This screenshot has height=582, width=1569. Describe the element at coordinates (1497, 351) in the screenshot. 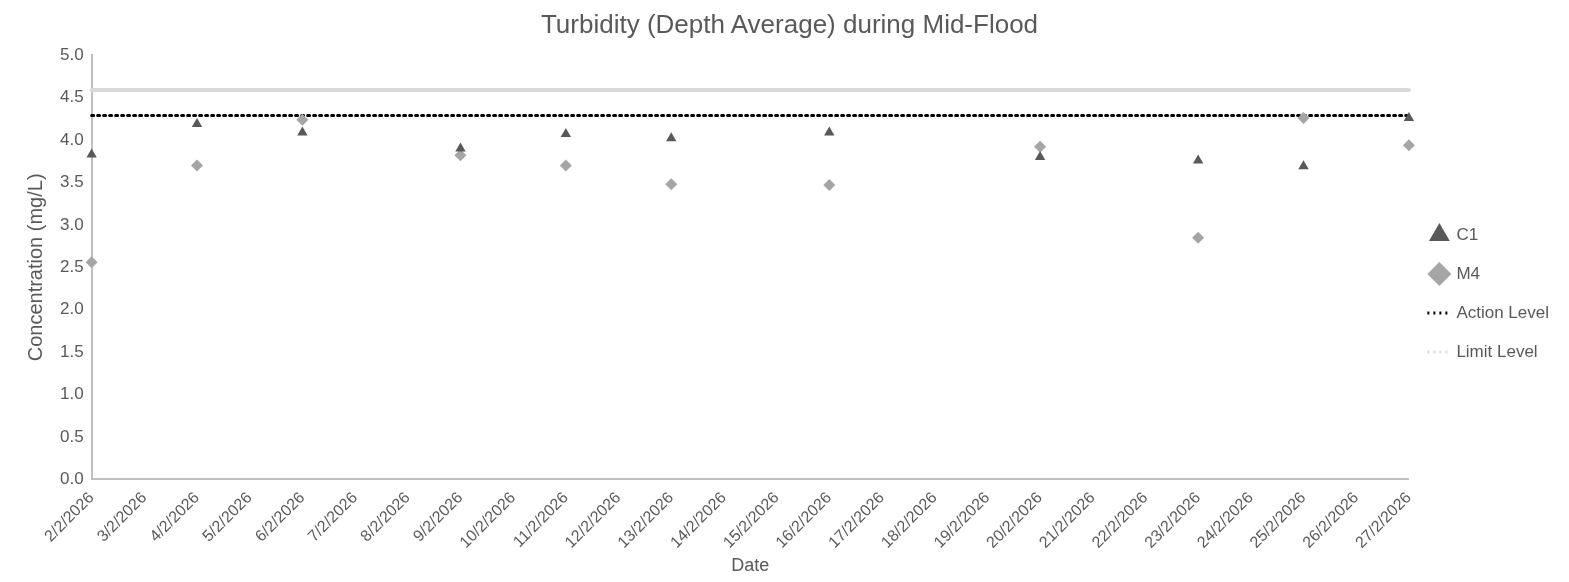

I see `legend-label: Limit Level` at that location.